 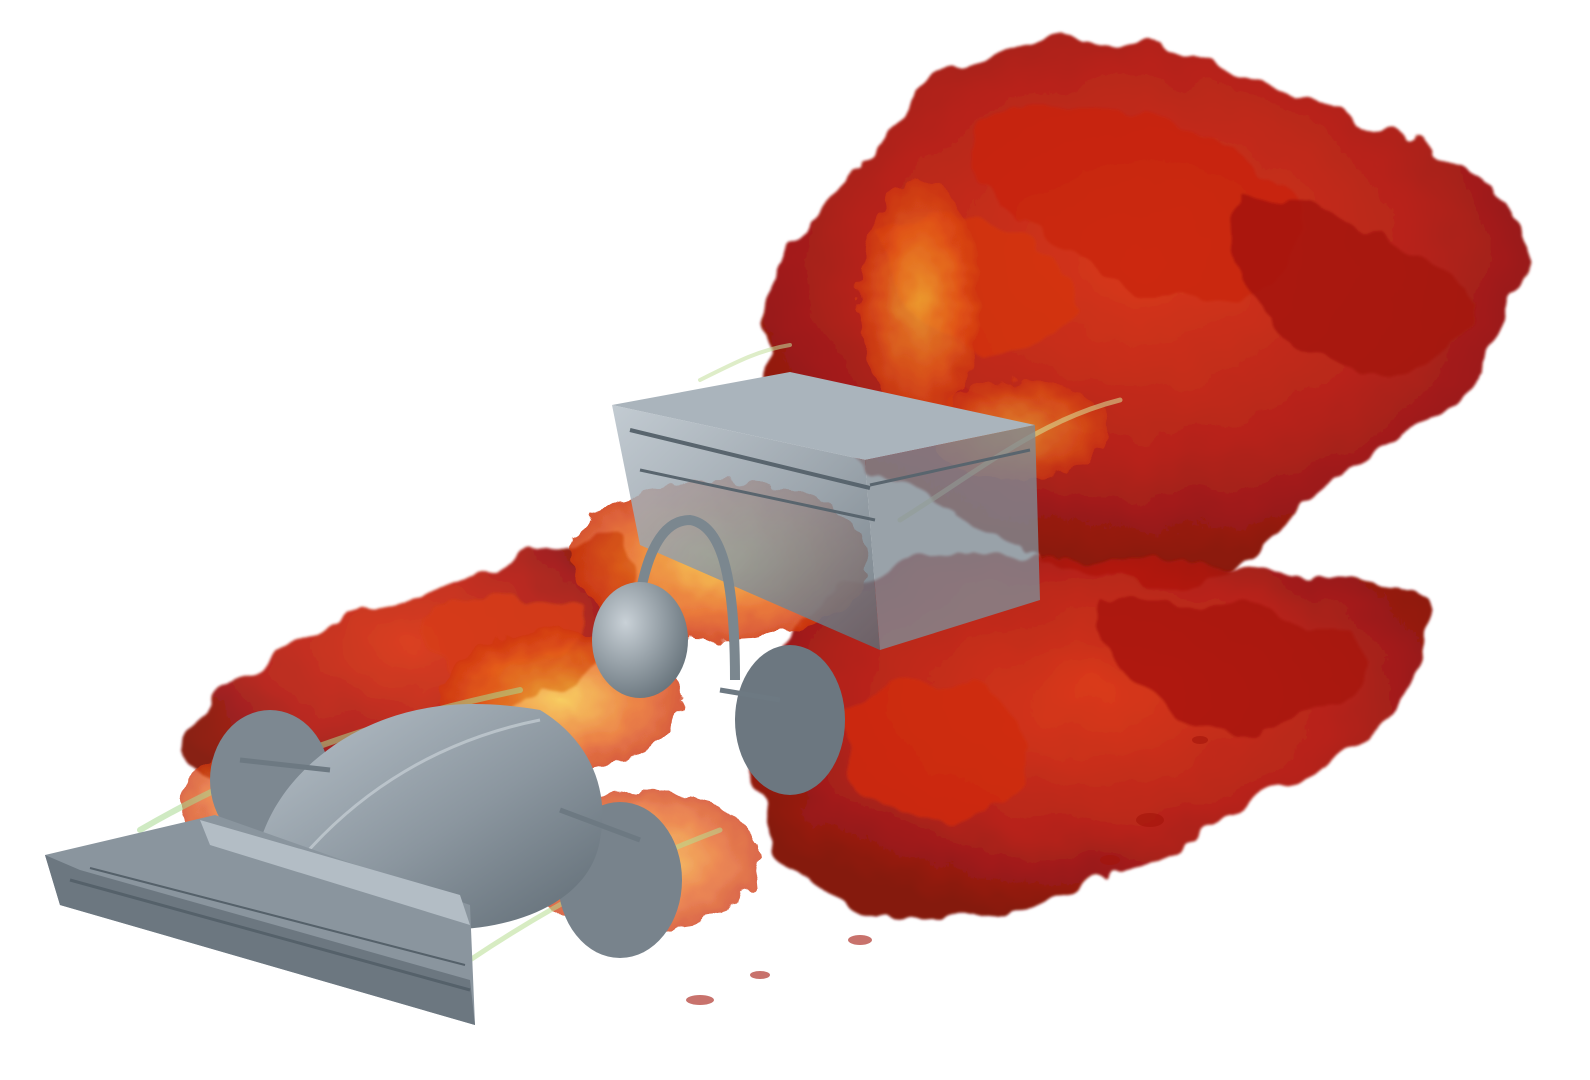 I want to click on rear-right-tyre, so click(x=790, y=720).